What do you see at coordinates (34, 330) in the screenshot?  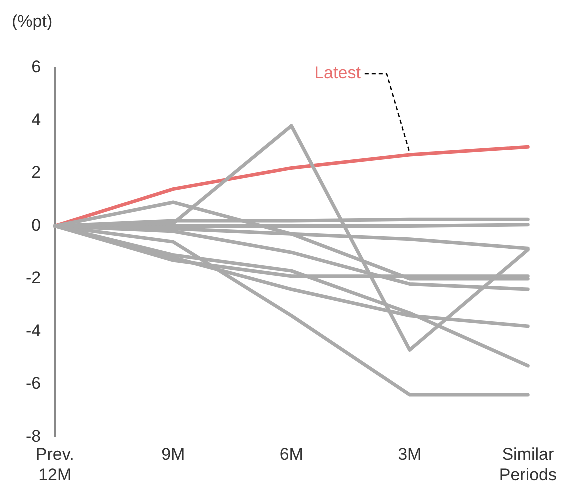 I see `y-tick-label: -4` at bounding box center [34, 330].